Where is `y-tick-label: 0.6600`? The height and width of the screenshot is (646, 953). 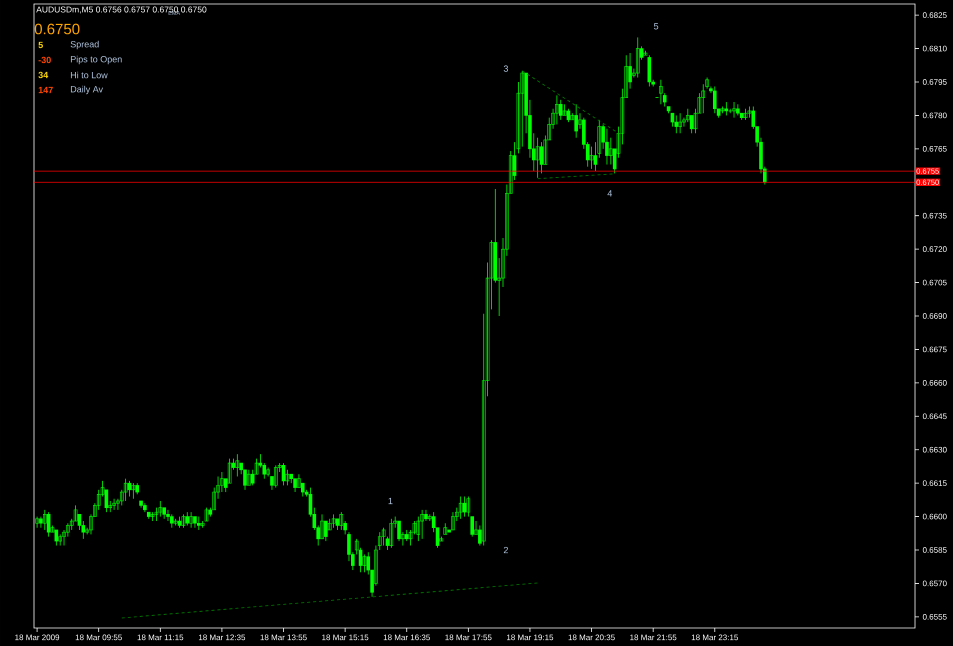
y-tick-label: 0.6600 is located at coordinates (934, 517).